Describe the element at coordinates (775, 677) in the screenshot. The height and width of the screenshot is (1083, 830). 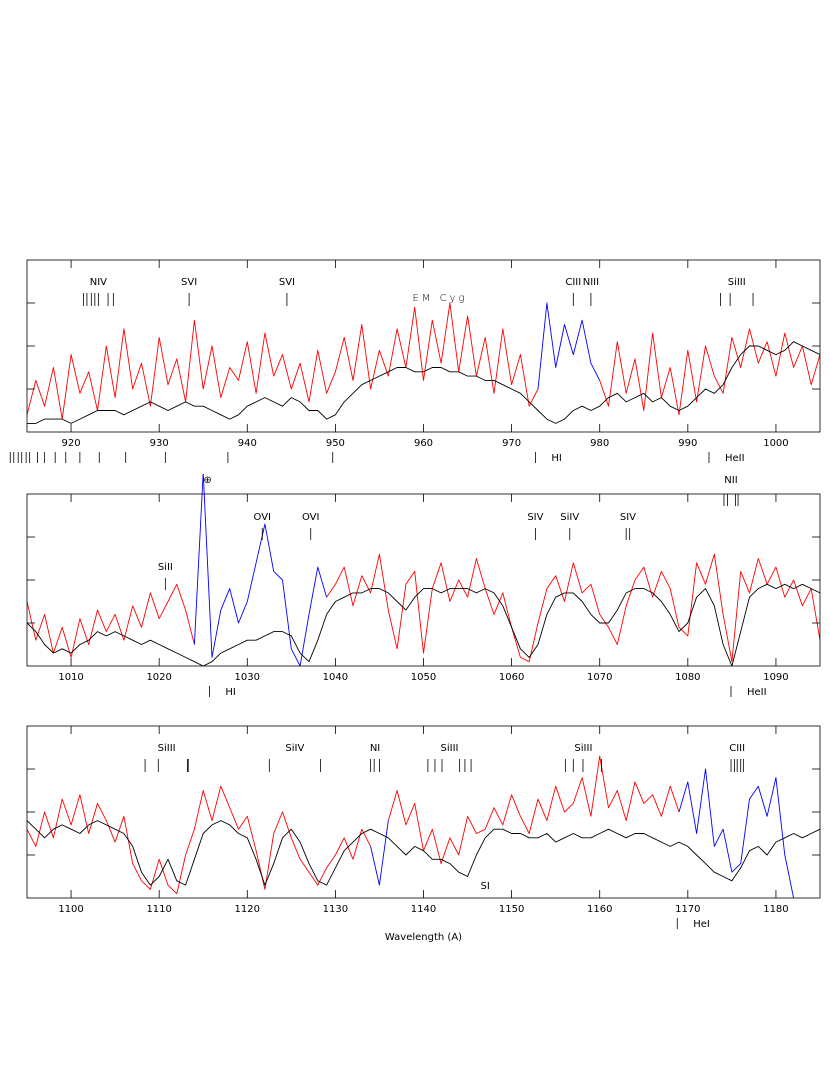
I see `x-tick-label: 1090` at that location.